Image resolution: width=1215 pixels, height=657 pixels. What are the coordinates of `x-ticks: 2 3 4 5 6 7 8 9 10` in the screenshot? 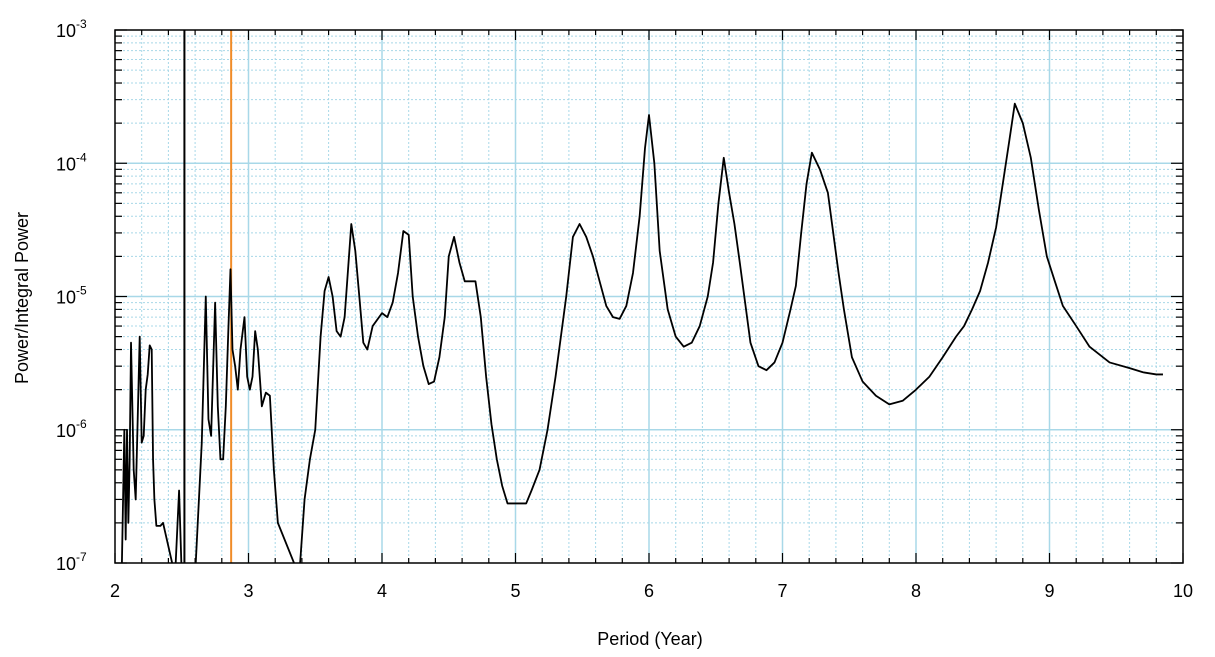 It's located at (651, 591).